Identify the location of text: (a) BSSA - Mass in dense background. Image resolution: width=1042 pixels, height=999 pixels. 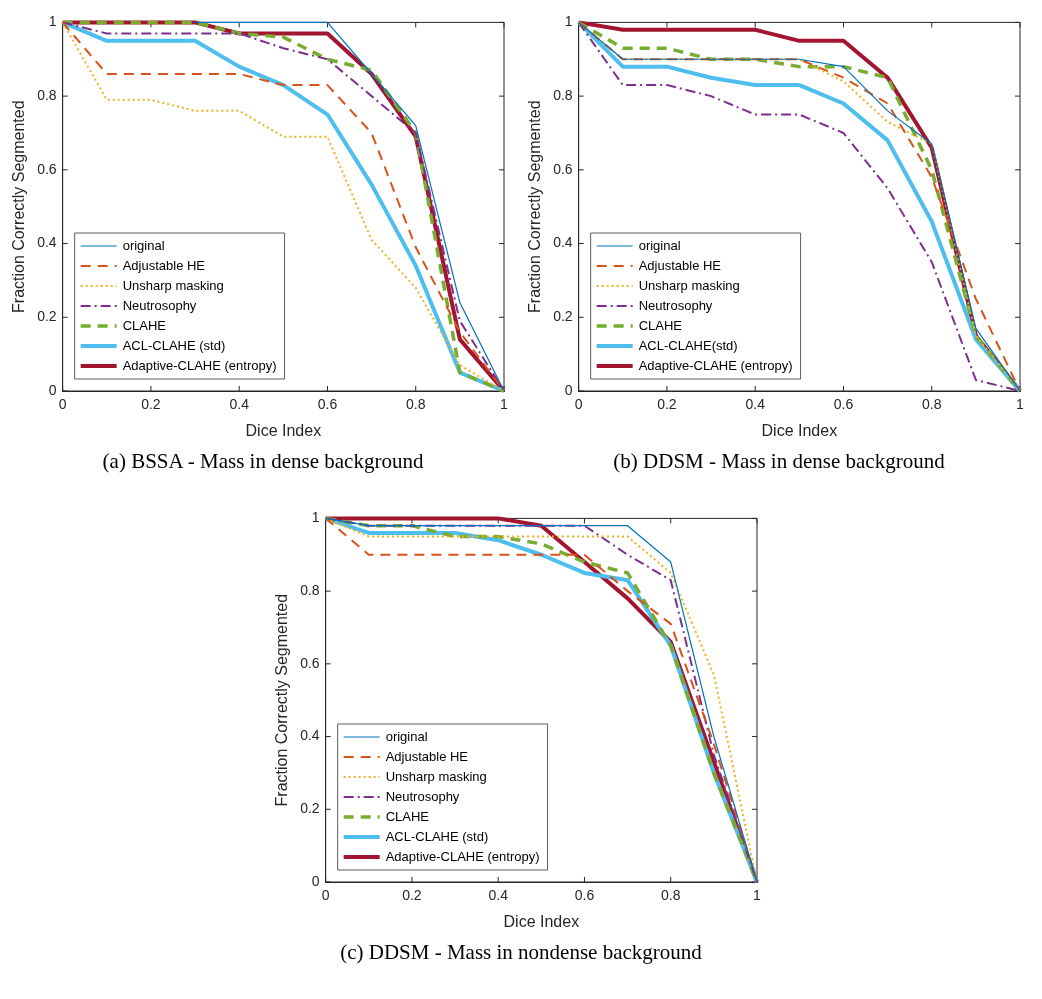
(263, 461).